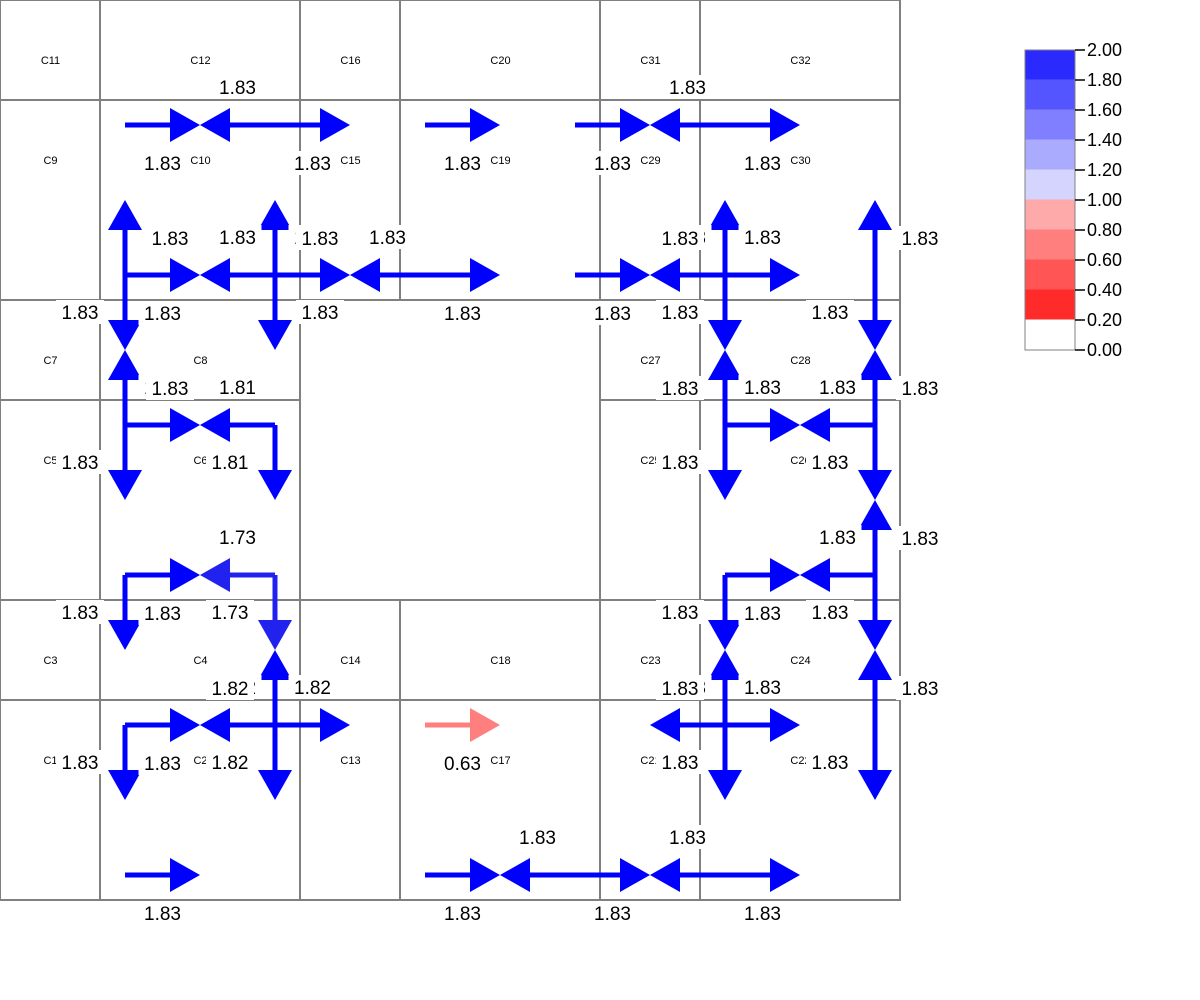 The width and height of the screenshot is (1200, 1000). Describe the element at coordinates (462, 763) in the screenshot. I see `flow-value-label: 0.63` at that location.